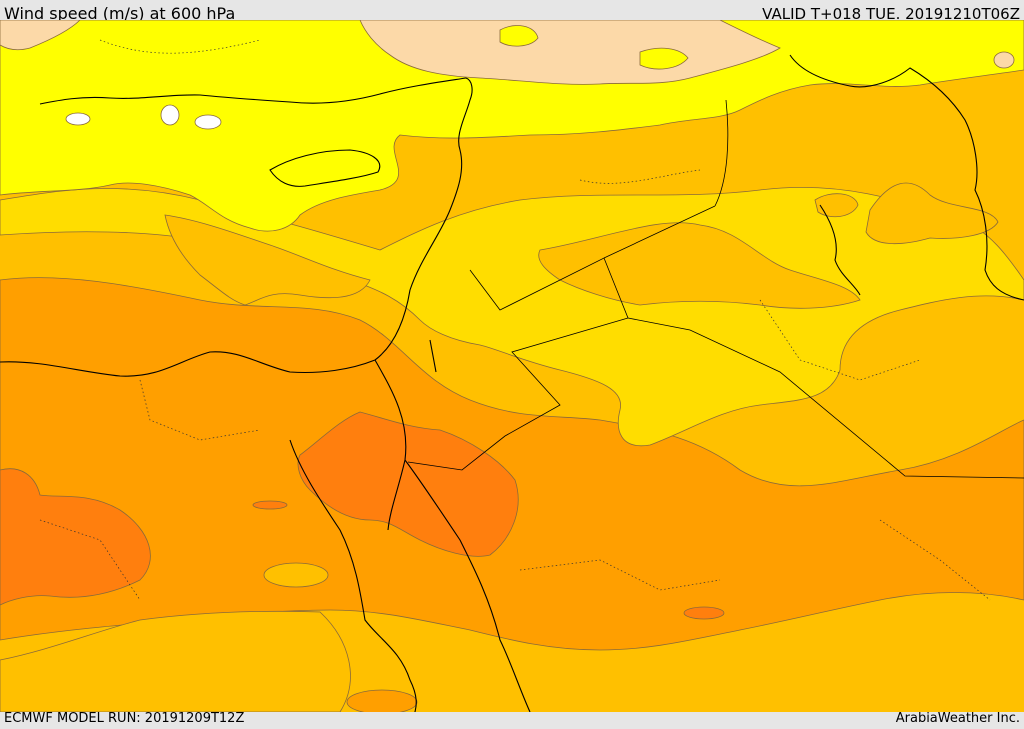  Describe the element at coordinates (120, 13) in the screenshot. I see `map-title: Wind speed (m/s) at 600 hPa` at that location.